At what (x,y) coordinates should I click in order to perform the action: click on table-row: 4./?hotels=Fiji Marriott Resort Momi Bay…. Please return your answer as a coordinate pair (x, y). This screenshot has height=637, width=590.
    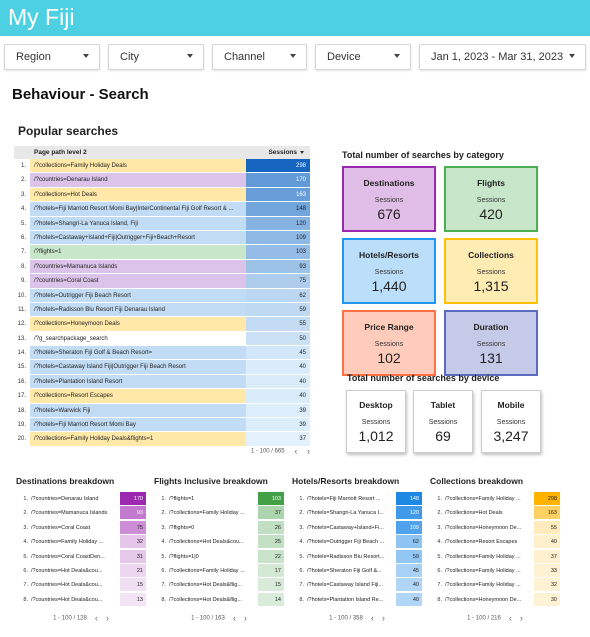
    Looking at the image, I should click on (162, 209).